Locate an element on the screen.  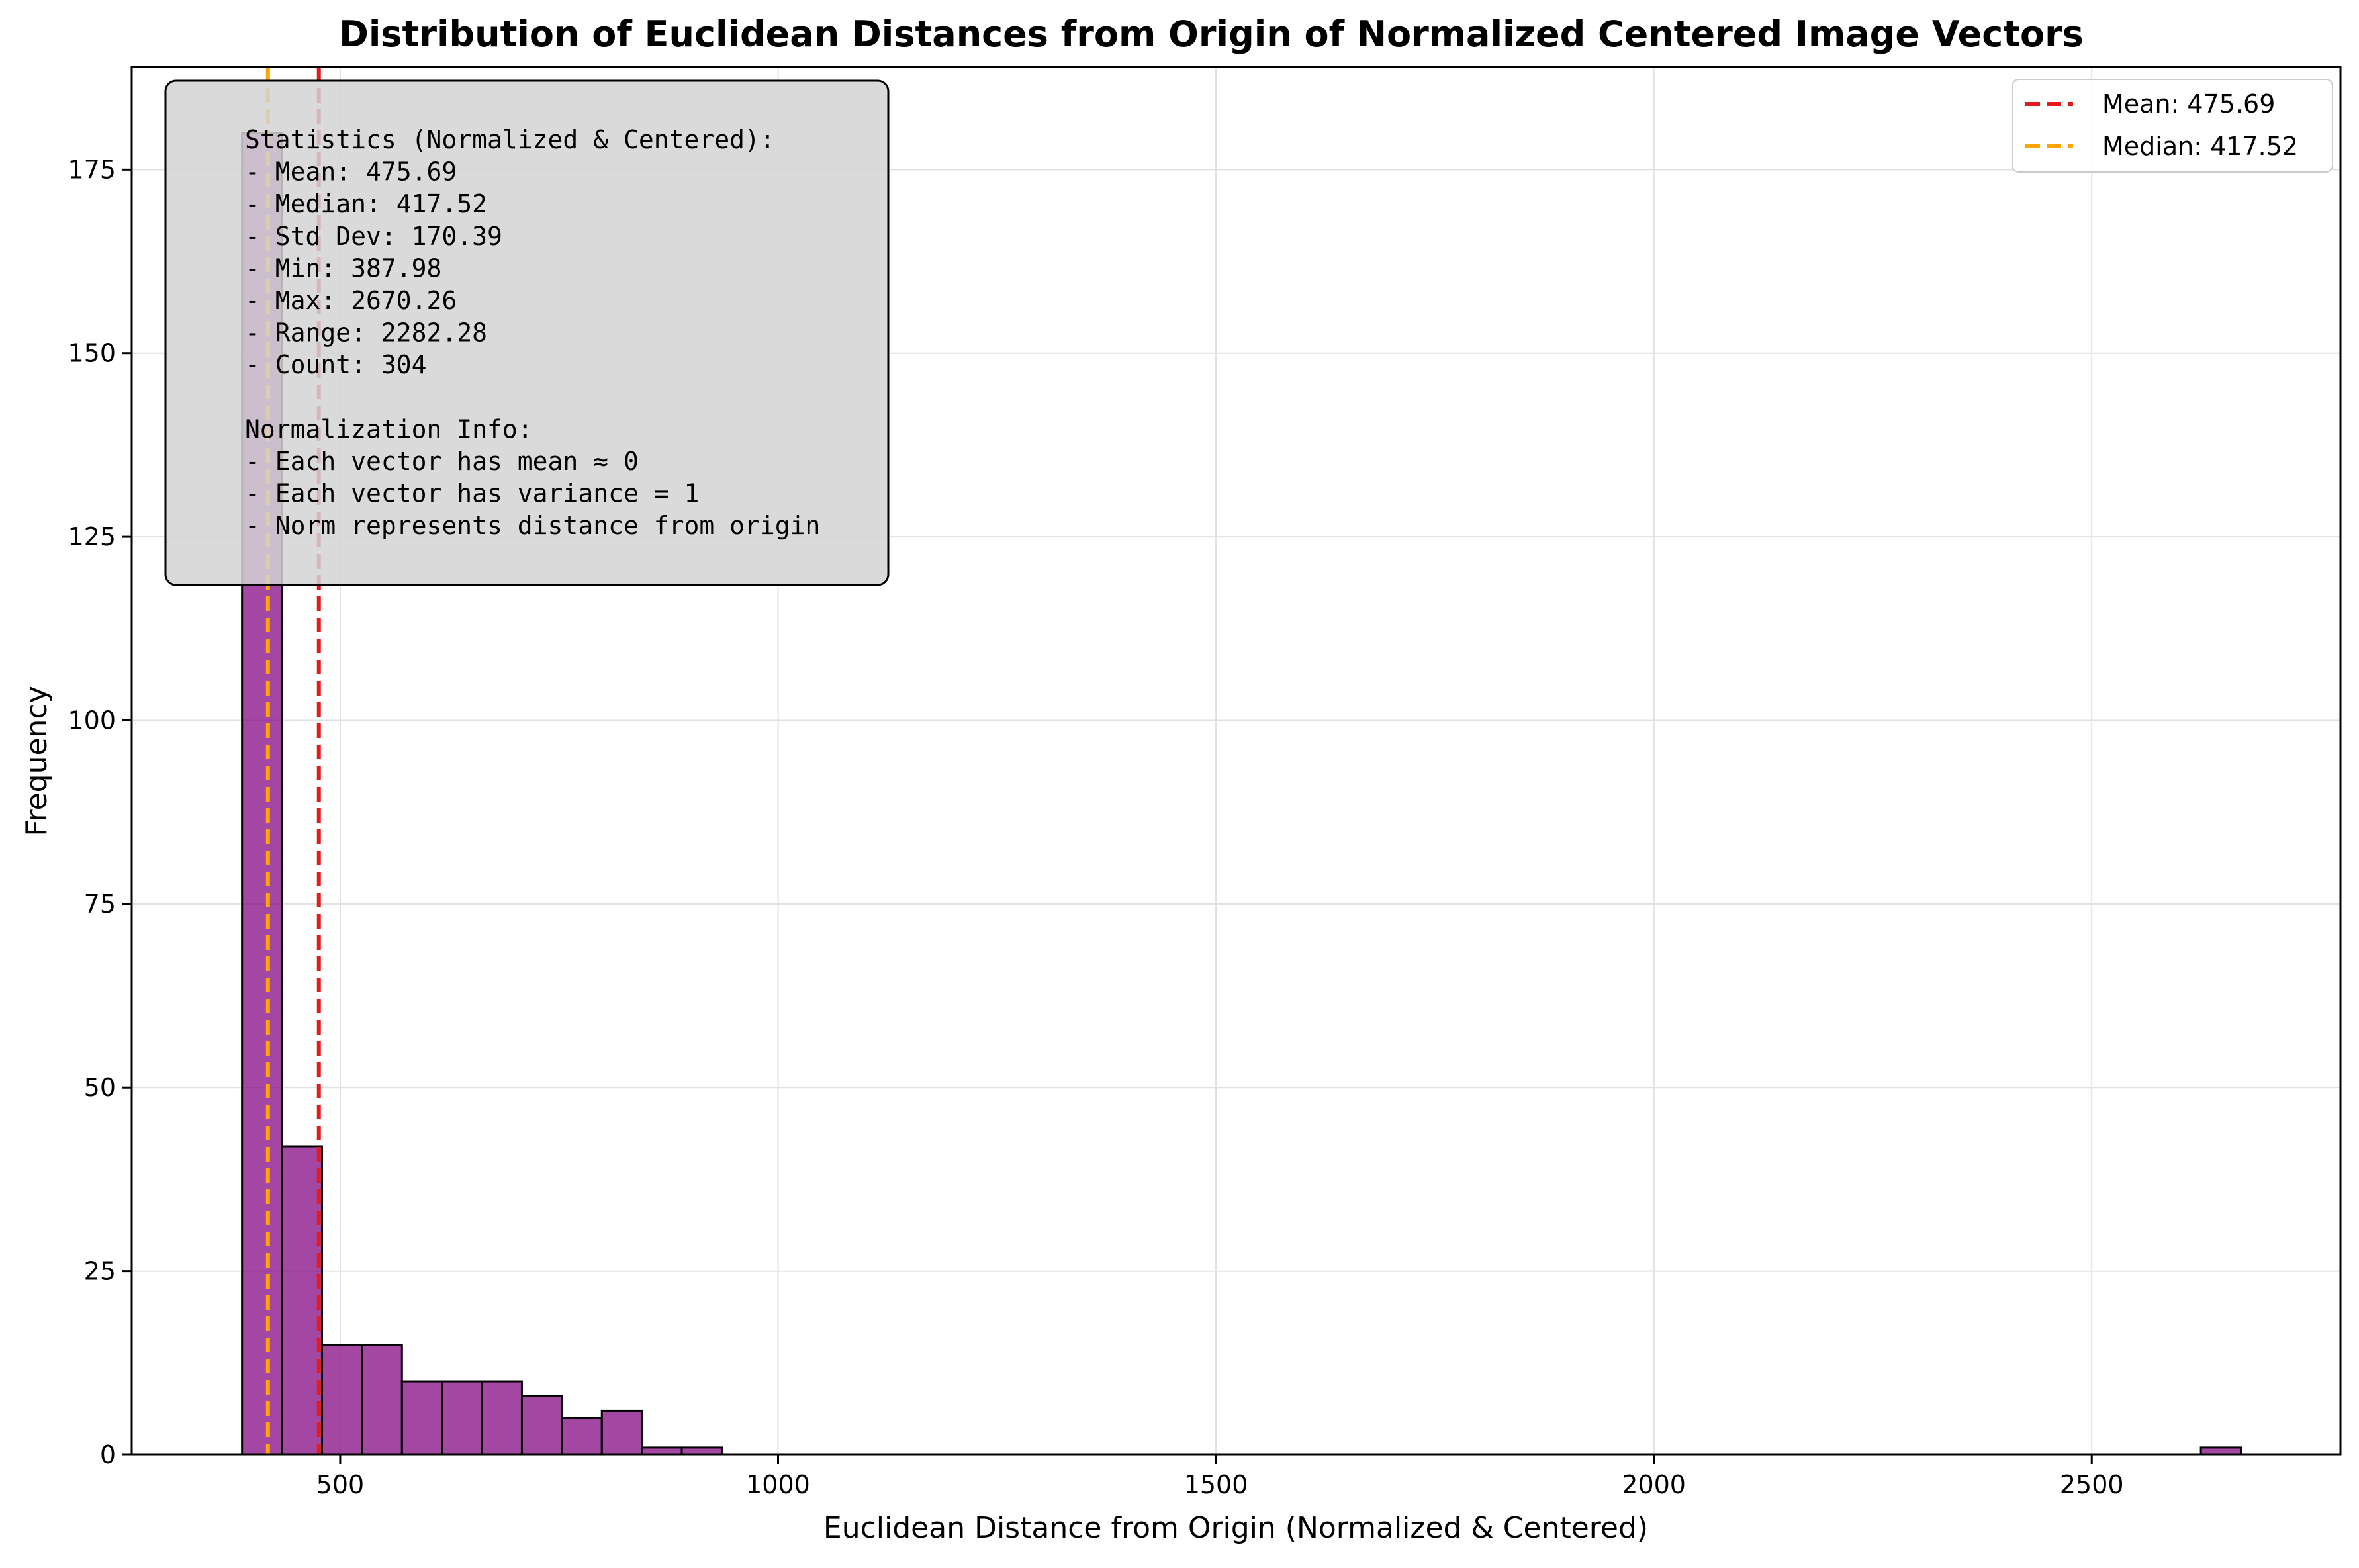
legend-label: Mean: 475.69 is located at coordinates (2188, 103).